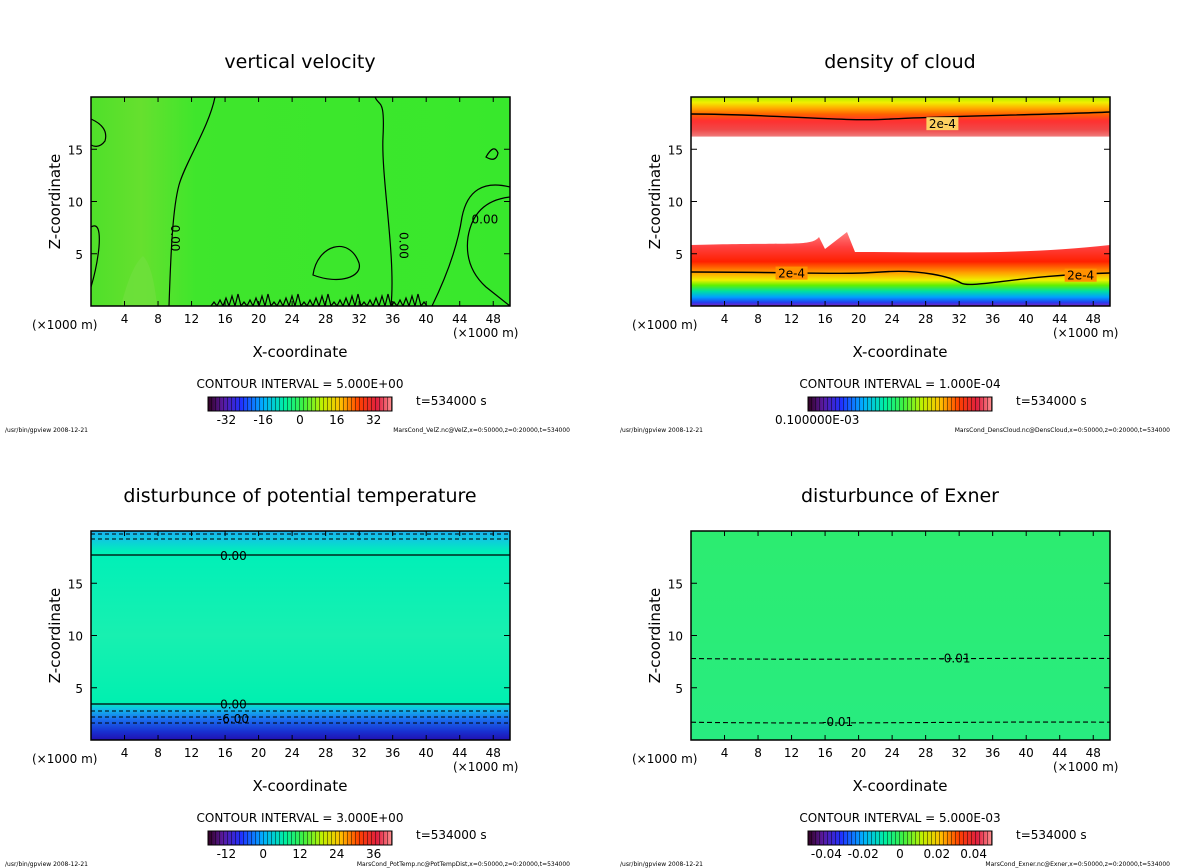 The height and width of the screenshot is (868, 1200). Describe the element at coordinates (336, 854) in the screenshot. I see `colorbar-label: 24` at that location.